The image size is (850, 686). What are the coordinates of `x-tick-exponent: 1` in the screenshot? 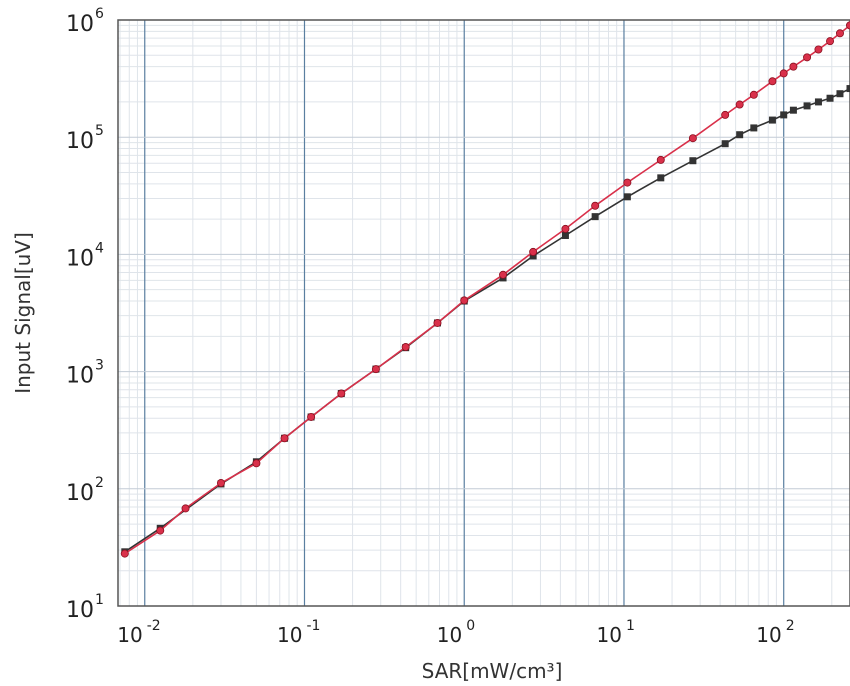 It's located at (630, 626).